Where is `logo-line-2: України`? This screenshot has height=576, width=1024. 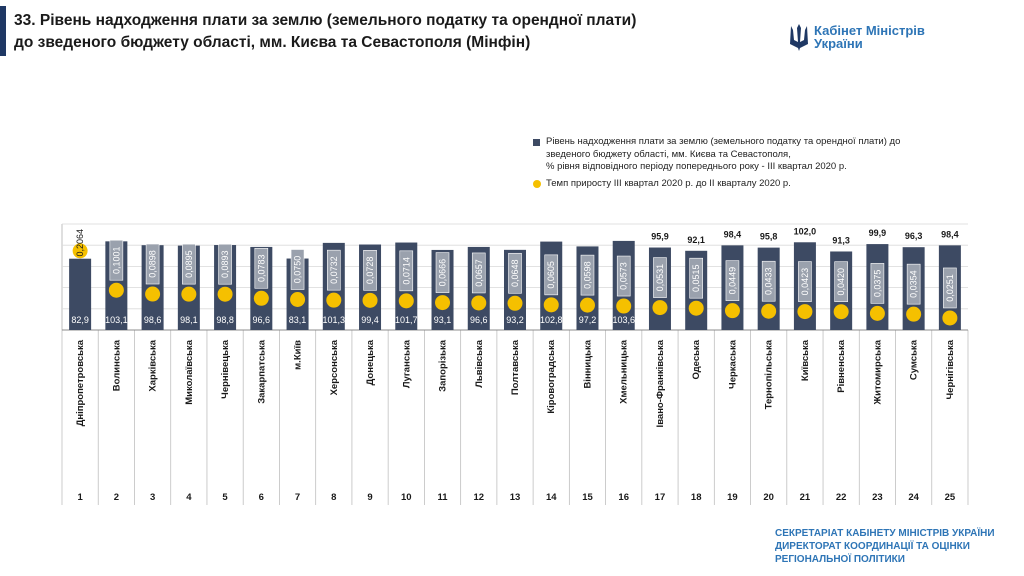
logo-line-2: України is located at coordinates (838, 43).